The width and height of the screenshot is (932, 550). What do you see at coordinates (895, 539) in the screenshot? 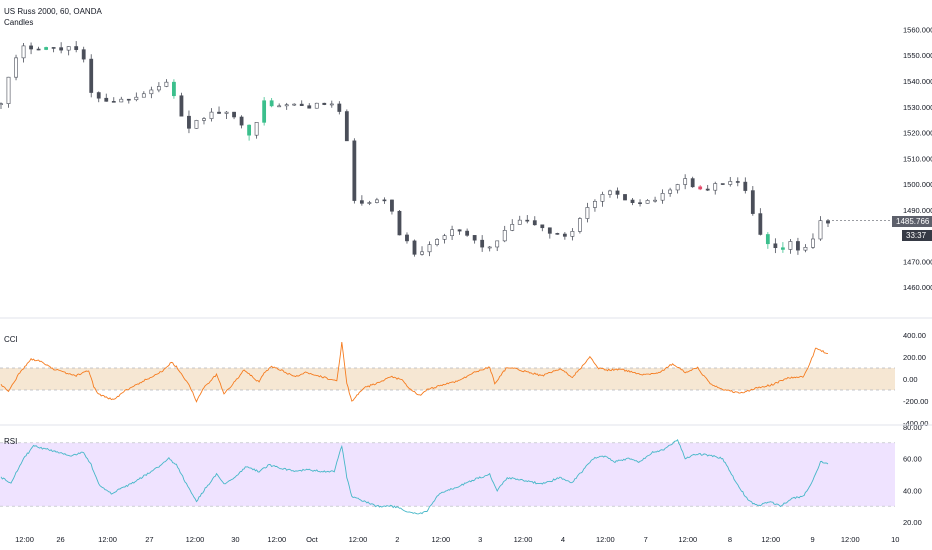
I see `time-axis-label: 10` at bounding box center [895, 539].